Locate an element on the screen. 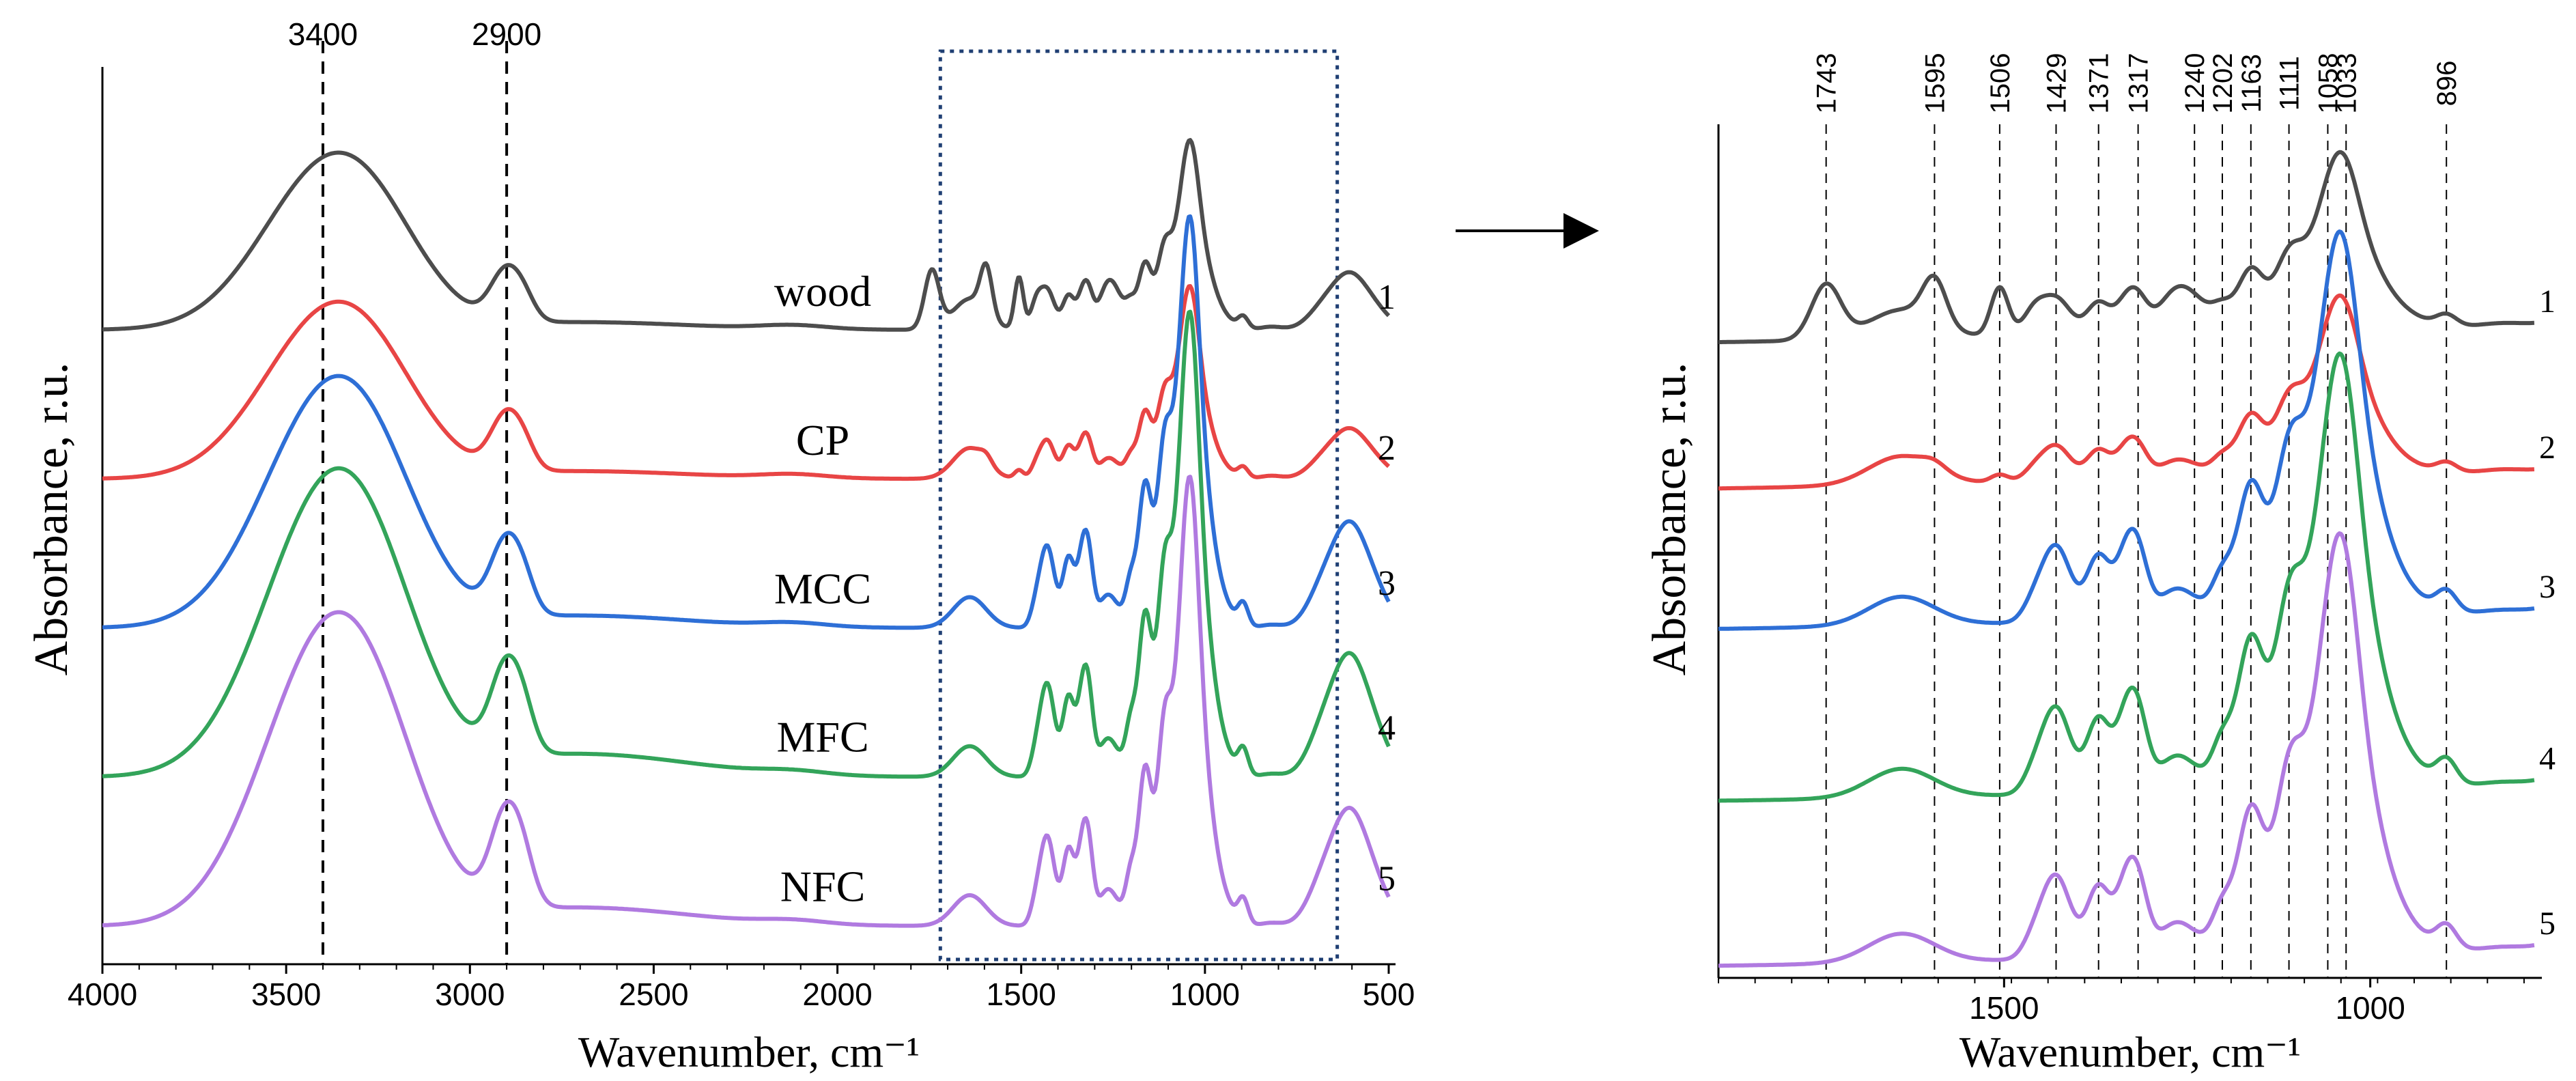 This screenshot has height=1081, width=2576. peak-label: 1317 is located at coordinates (2139, 83).